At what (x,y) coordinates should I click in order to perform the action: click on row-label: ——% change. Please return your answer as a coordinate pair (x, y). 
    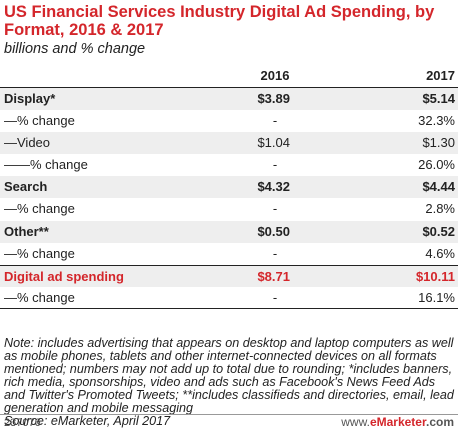
    Looking at the image, I should click on (46, 165).